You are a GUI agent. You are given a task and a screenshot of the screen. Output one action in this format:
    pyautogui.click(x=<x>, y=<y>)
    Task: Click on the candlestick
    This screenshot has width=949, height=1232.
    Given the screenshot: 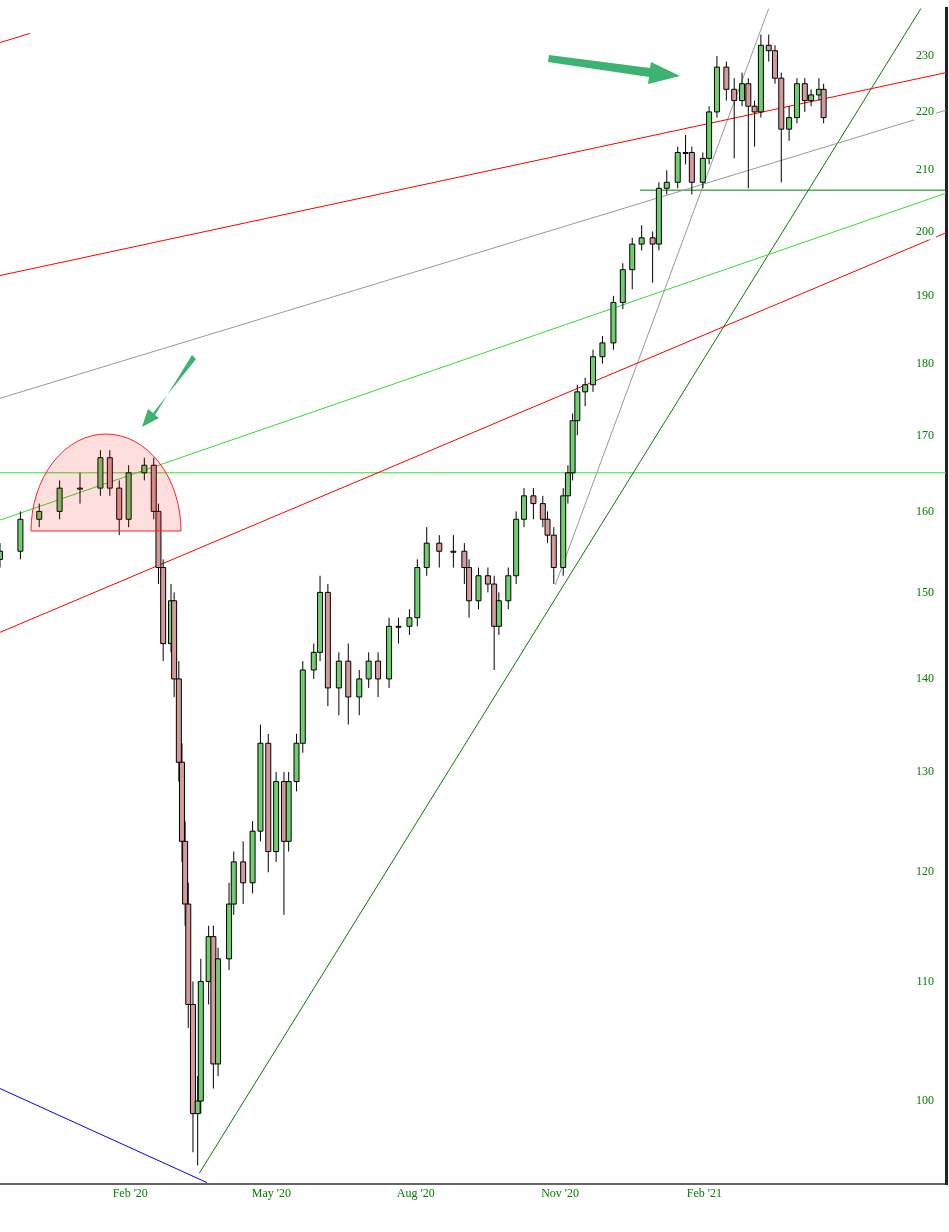 What is the action you would take?
    pyautogui.click(x=523, y=507)
    